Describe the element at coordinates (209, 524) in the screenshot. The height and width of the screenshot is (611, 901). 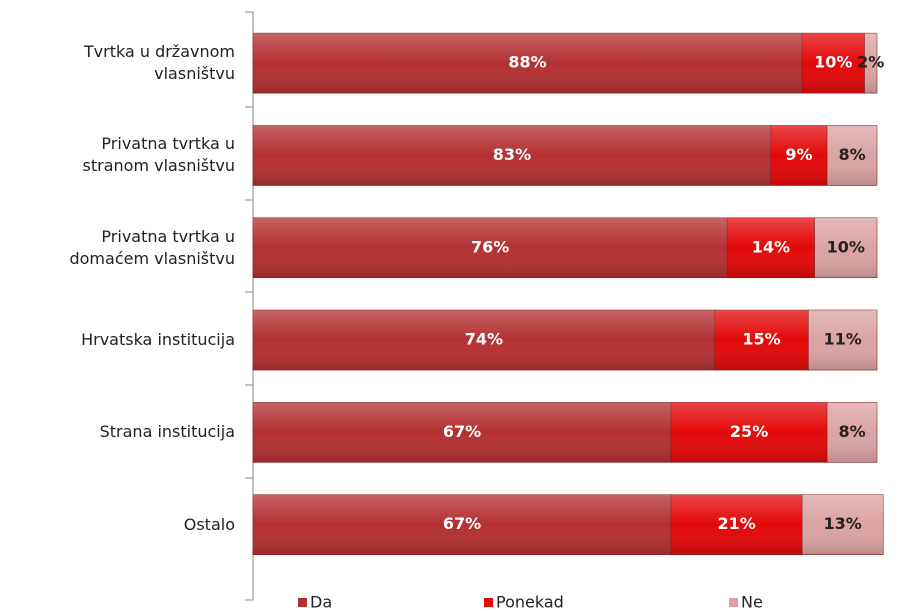
I see `category-label: Ostalo` at that location.